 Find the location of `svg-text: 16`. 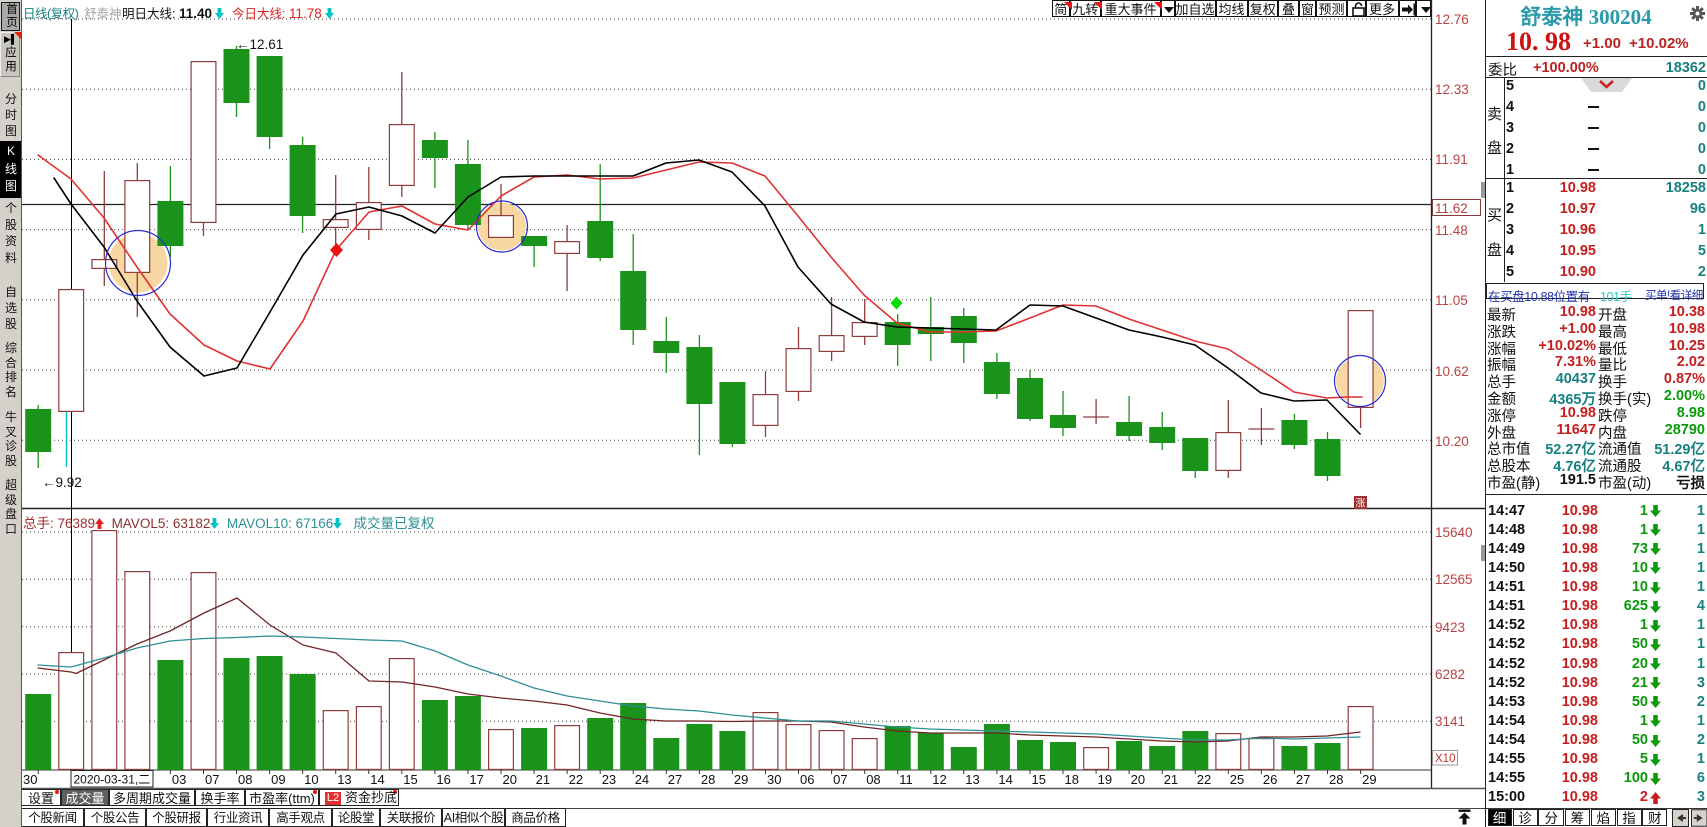

svg-text: 16 is located at coordinates (443, 779).